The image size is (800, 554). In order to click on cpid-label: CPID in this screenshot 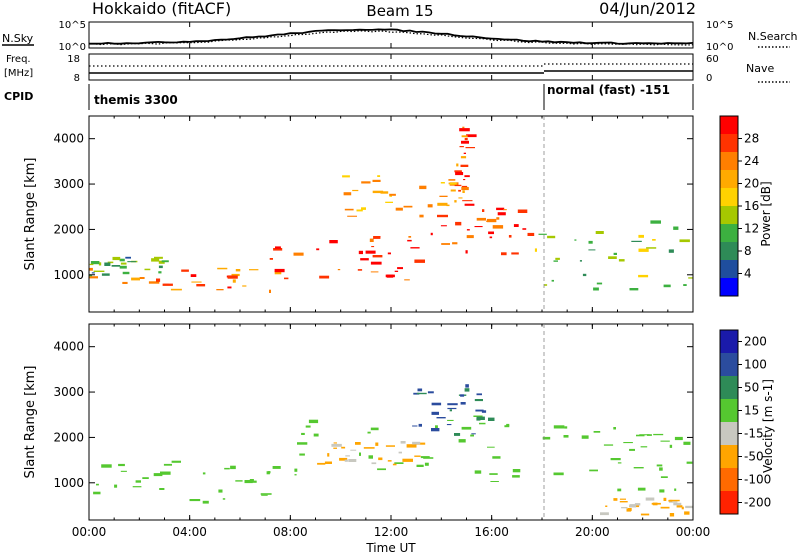, I will do `click(18, 96)`.